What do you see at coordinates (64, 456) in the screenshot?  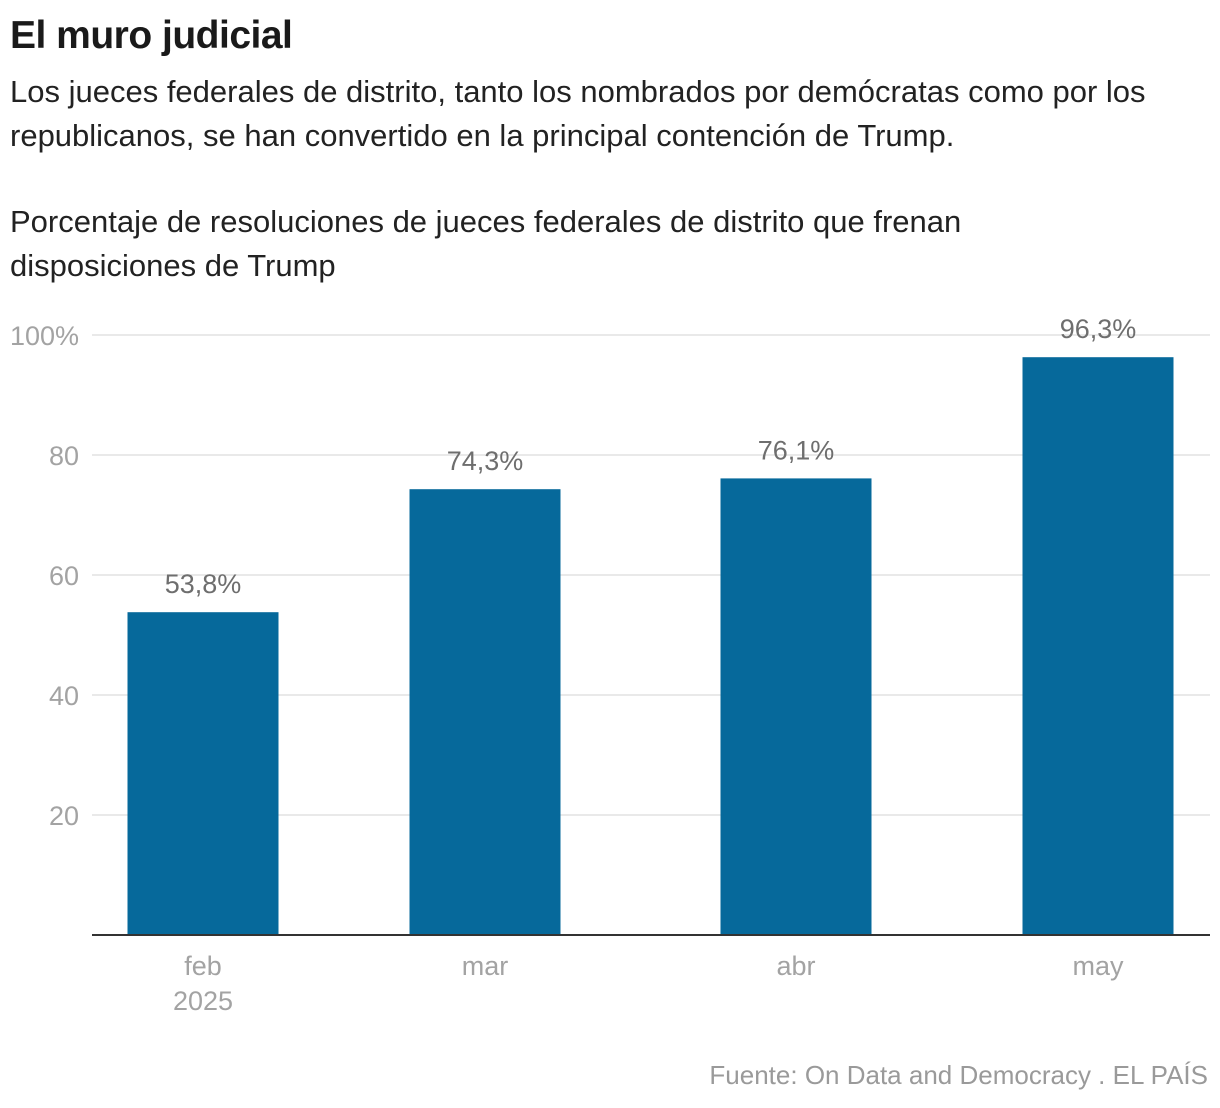 I see `y-tick-label: 80` at bounding box center [64, 456].